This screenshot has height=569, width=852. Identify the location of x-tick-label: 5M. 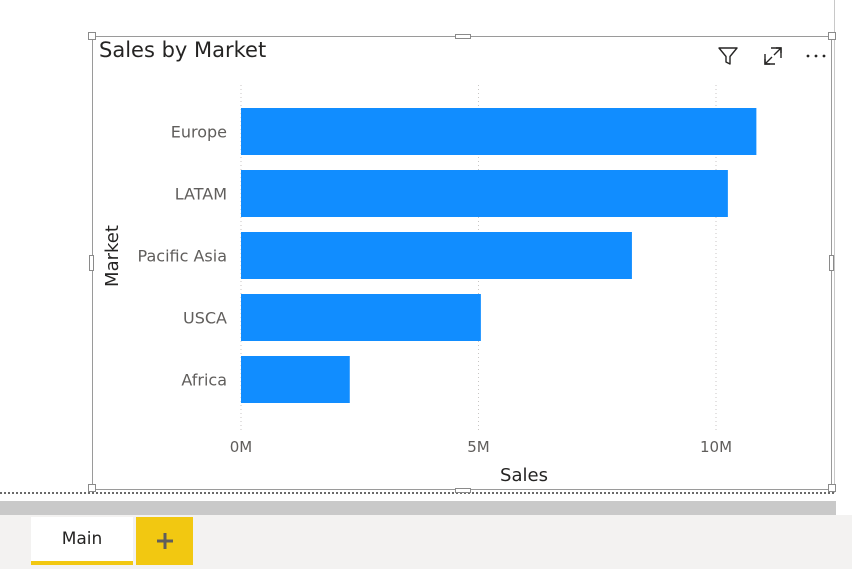
(478, 447).